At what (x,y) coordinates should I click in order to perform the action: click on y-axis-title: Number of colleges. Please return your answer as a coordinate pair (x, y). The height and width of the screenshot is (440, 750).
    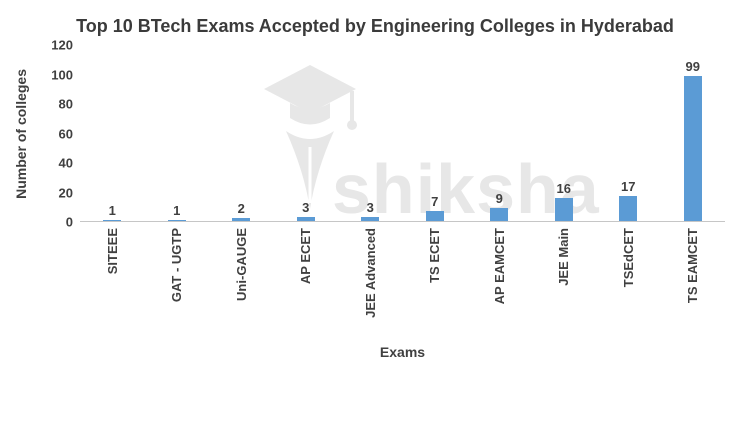
    Looking at the image, I should click on (21, 133).